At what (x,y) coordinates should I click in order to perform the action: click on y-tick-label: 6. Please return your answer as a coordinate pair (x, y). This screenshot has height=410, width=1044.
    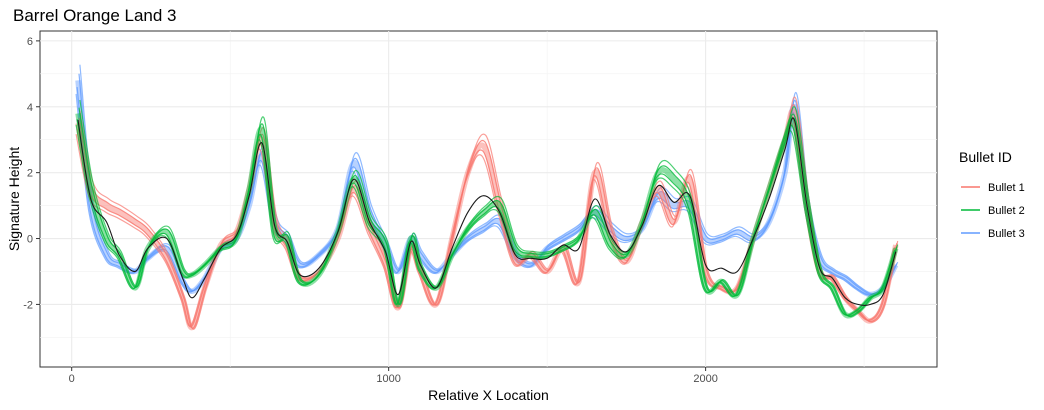
    Looking at the image, I should click on (30, 42).